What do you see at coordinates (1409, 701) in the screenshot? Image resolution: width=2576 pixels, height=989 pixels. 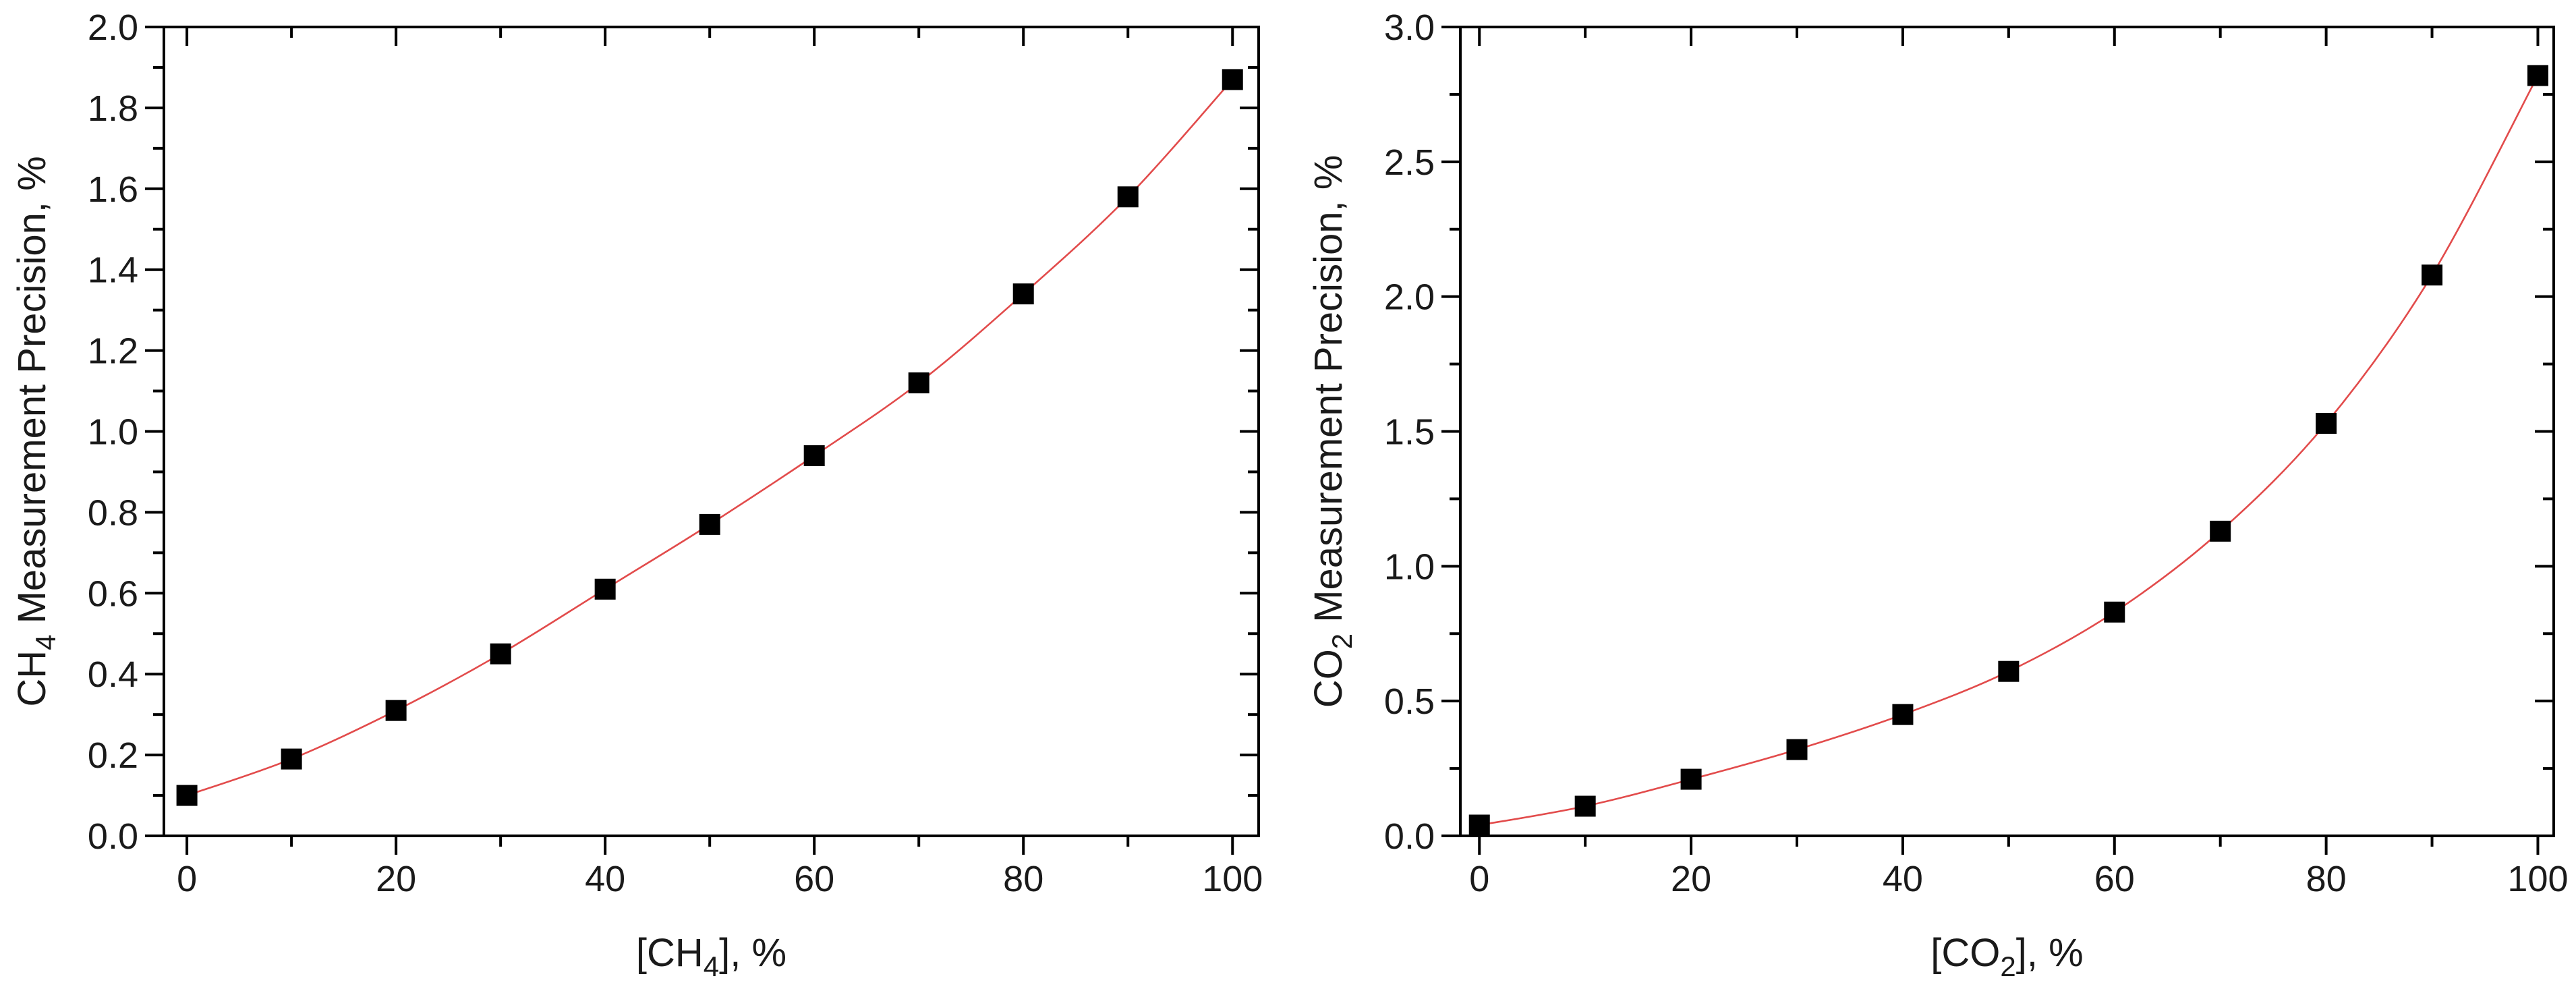 I see `y-tick-label: 0.5` at bounding box center [1409, 701].